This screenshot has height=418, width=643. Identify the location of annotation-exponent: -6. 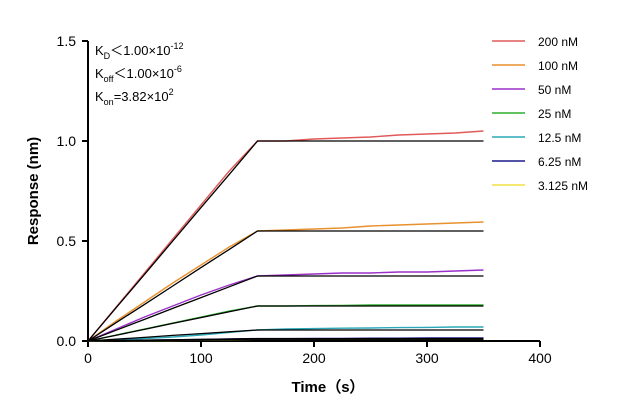
(178, 69).